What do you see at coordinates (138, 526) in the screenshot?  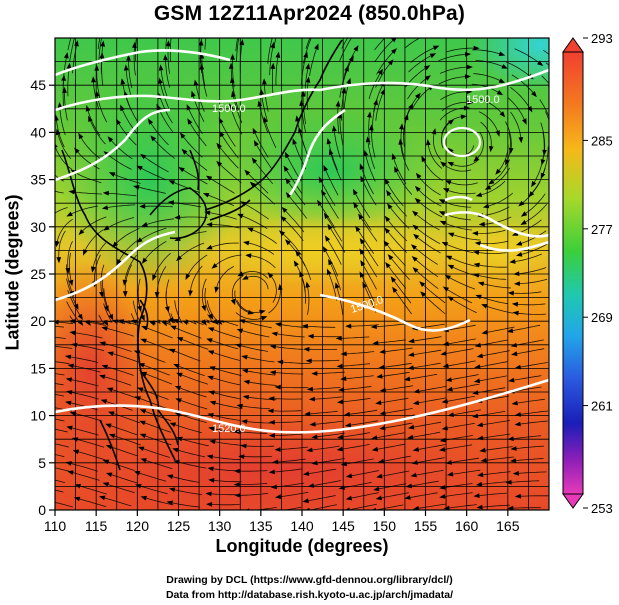 I see `x-tick-label: 120` at bounding box center [138, 526].